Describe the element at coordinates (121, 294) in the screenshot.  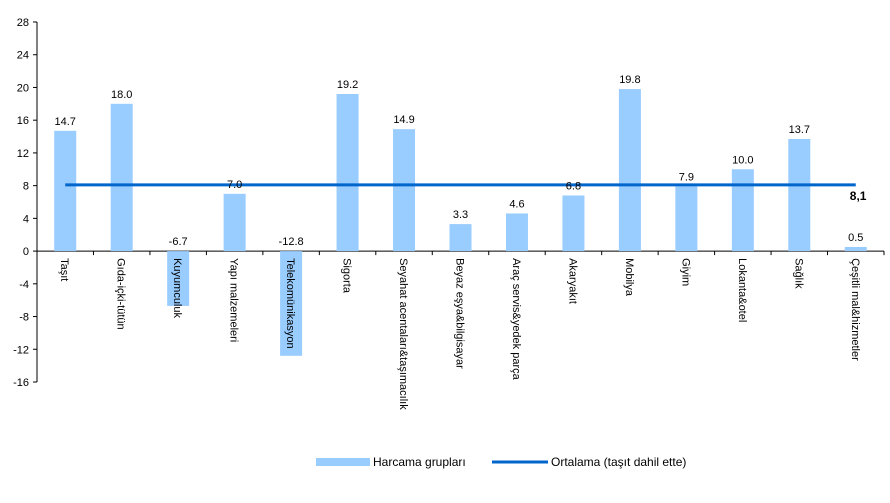
I see `x-tick-label: Gıda-içki-tütün` at that location.